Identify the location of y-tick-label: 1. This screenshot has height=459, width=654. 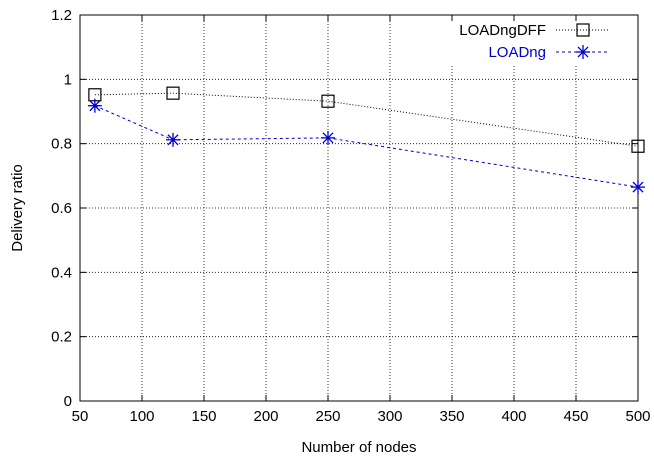
(68, 79).